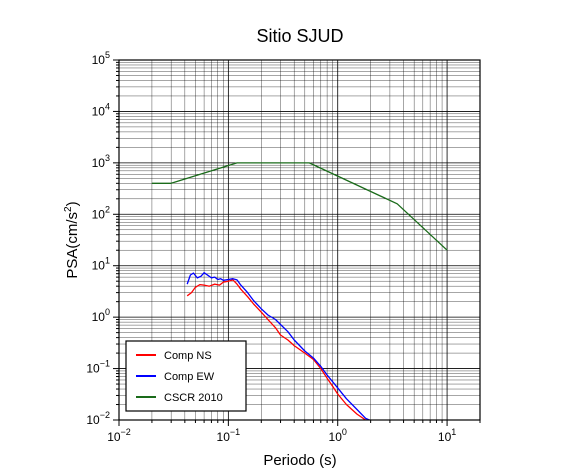 This screenshot has width=586, height=475. What do you see at coordinates (299, 460) in the screenshot?
I see `x-axis-label: Periodo (s)` at bounding box center [299, 460].